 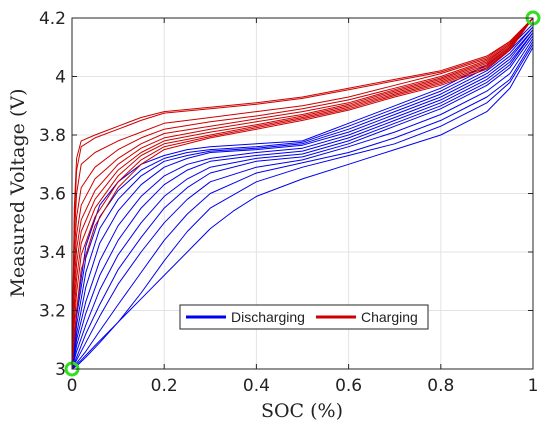 I want to click on y-tick-label: 3.2, so click(x=52, y=312).